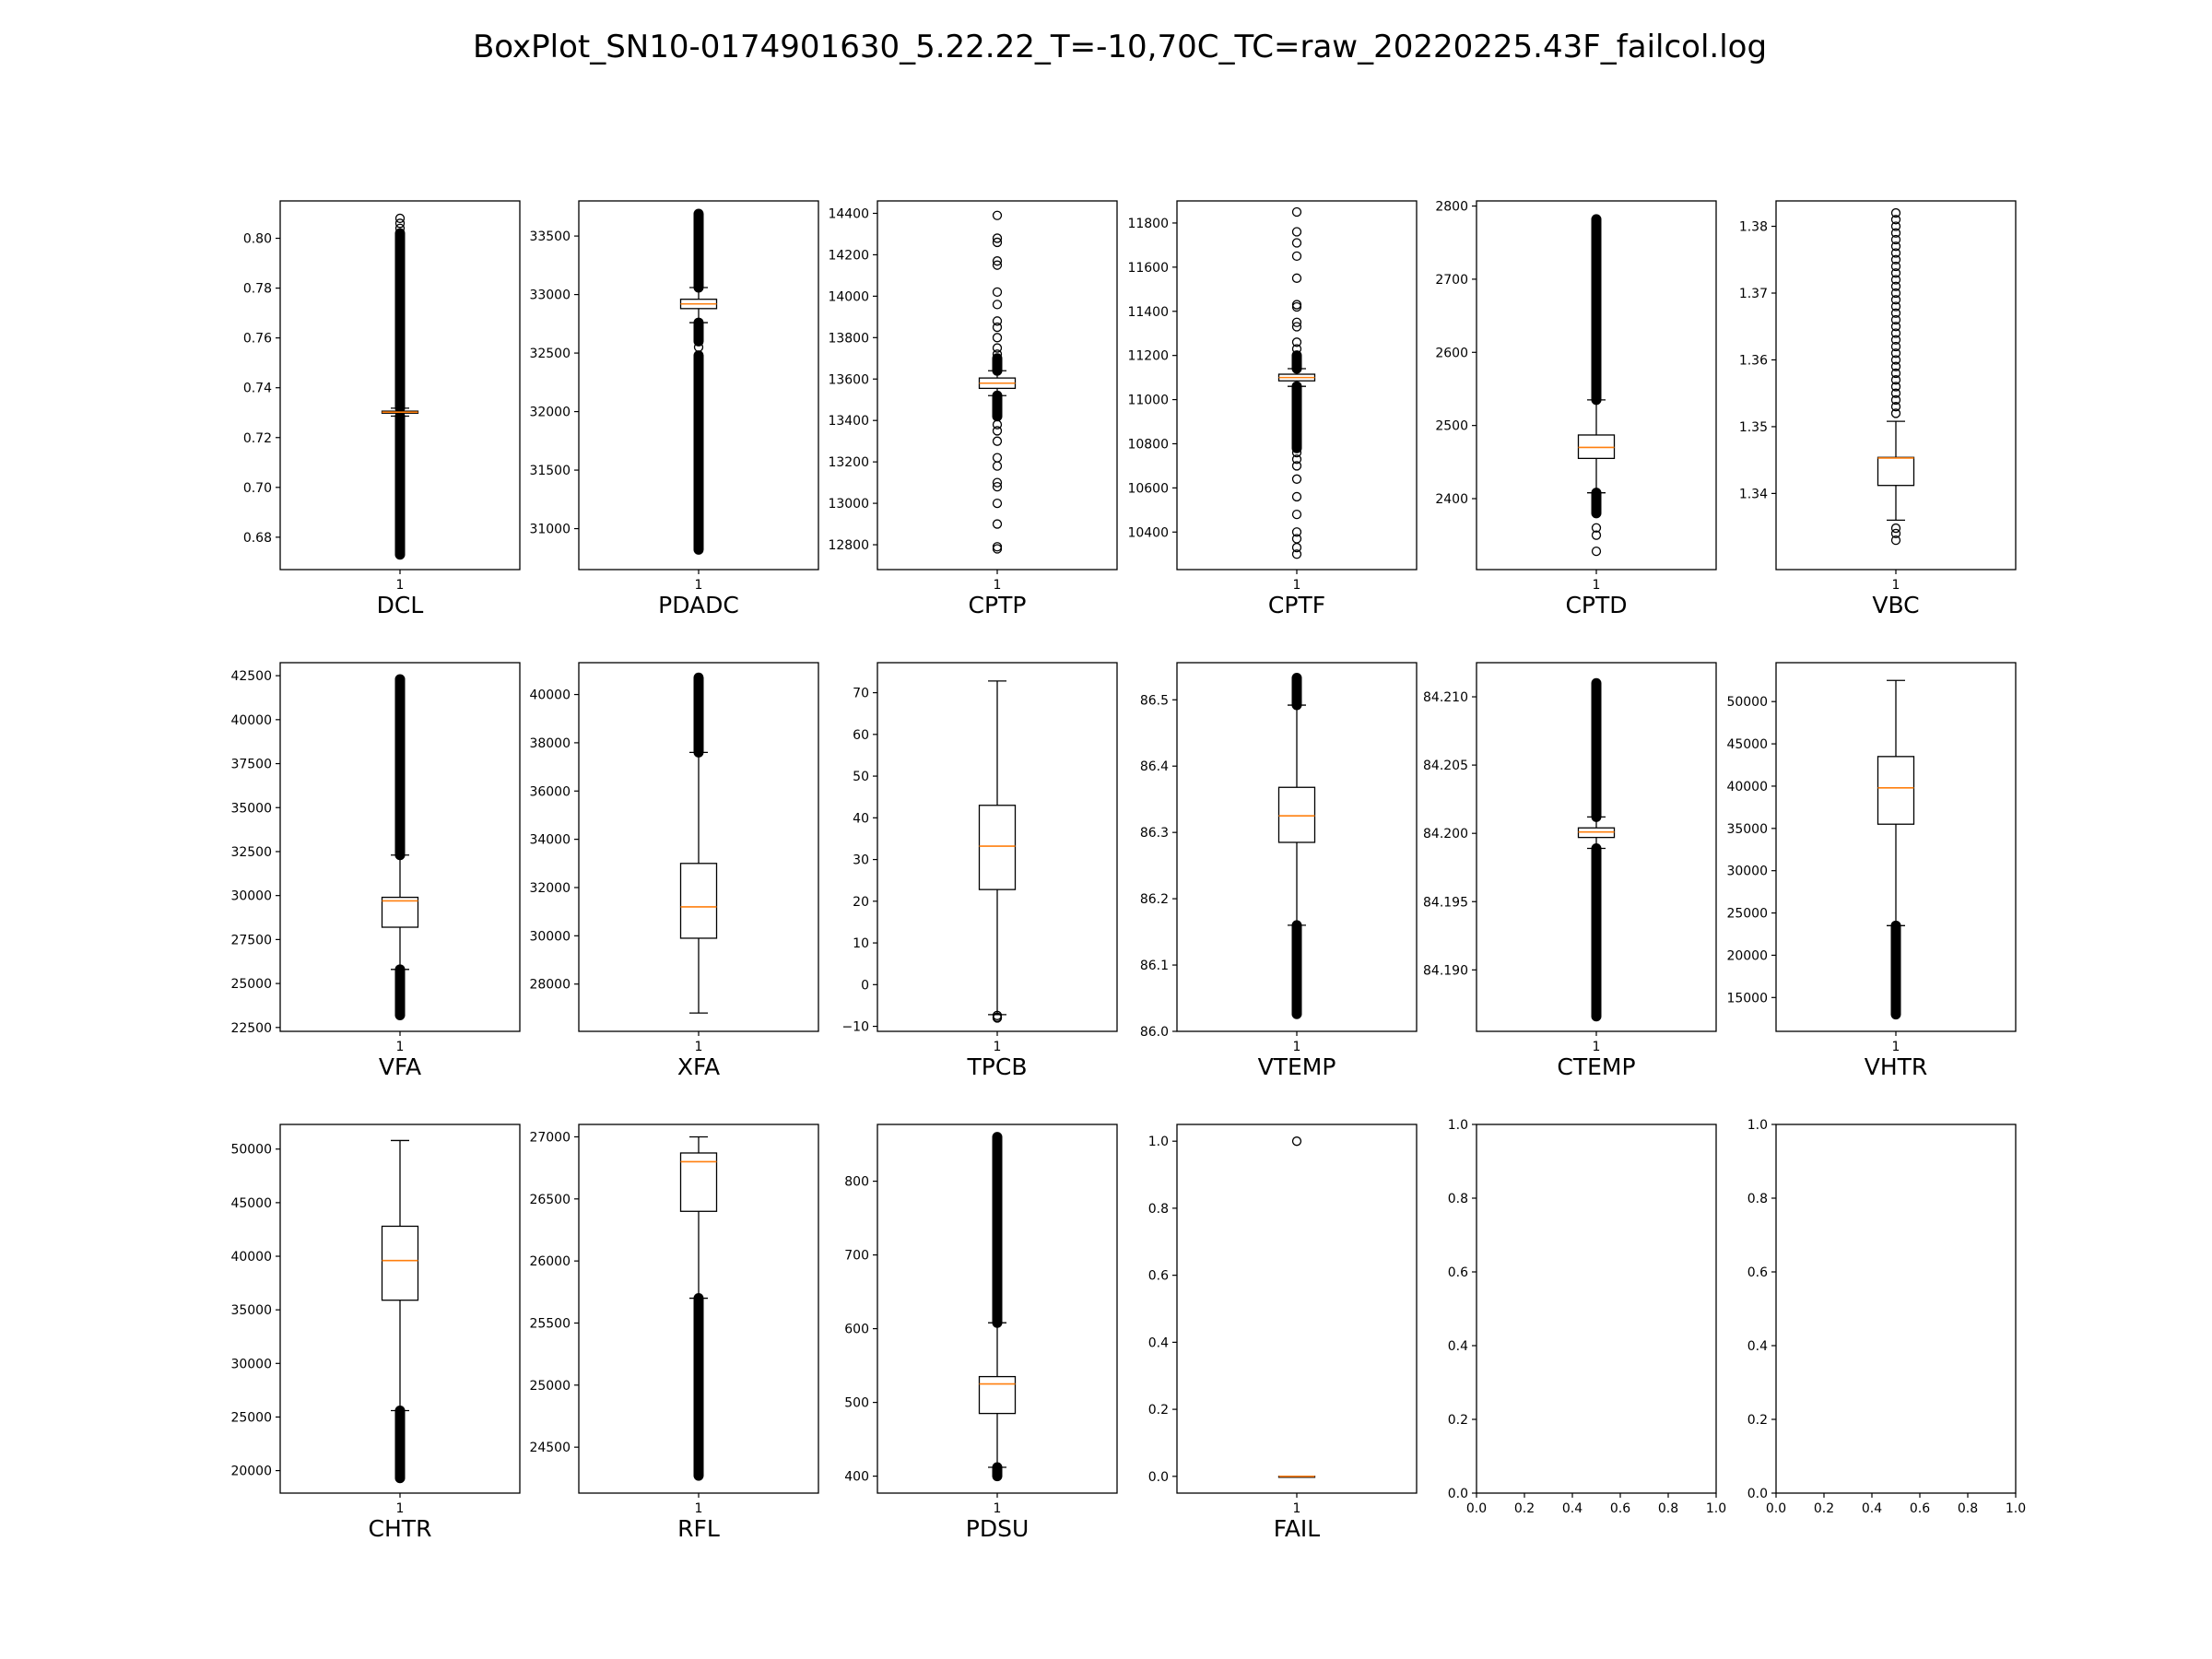 The width and height of the screenshot is (2212, 1659). What do you see at coordinates (1596, 1066) in the screenshot?
I see `x-axis-label: CTEMP` at bounding box center [1596, 1066].